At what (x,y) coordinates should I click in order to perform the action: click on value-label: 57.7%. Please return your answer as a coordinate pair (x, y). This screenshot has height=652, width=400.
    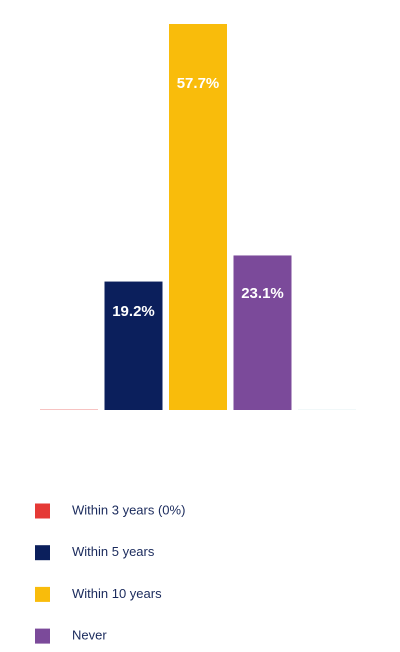
    Looking at the image, I should click on (198, 83).